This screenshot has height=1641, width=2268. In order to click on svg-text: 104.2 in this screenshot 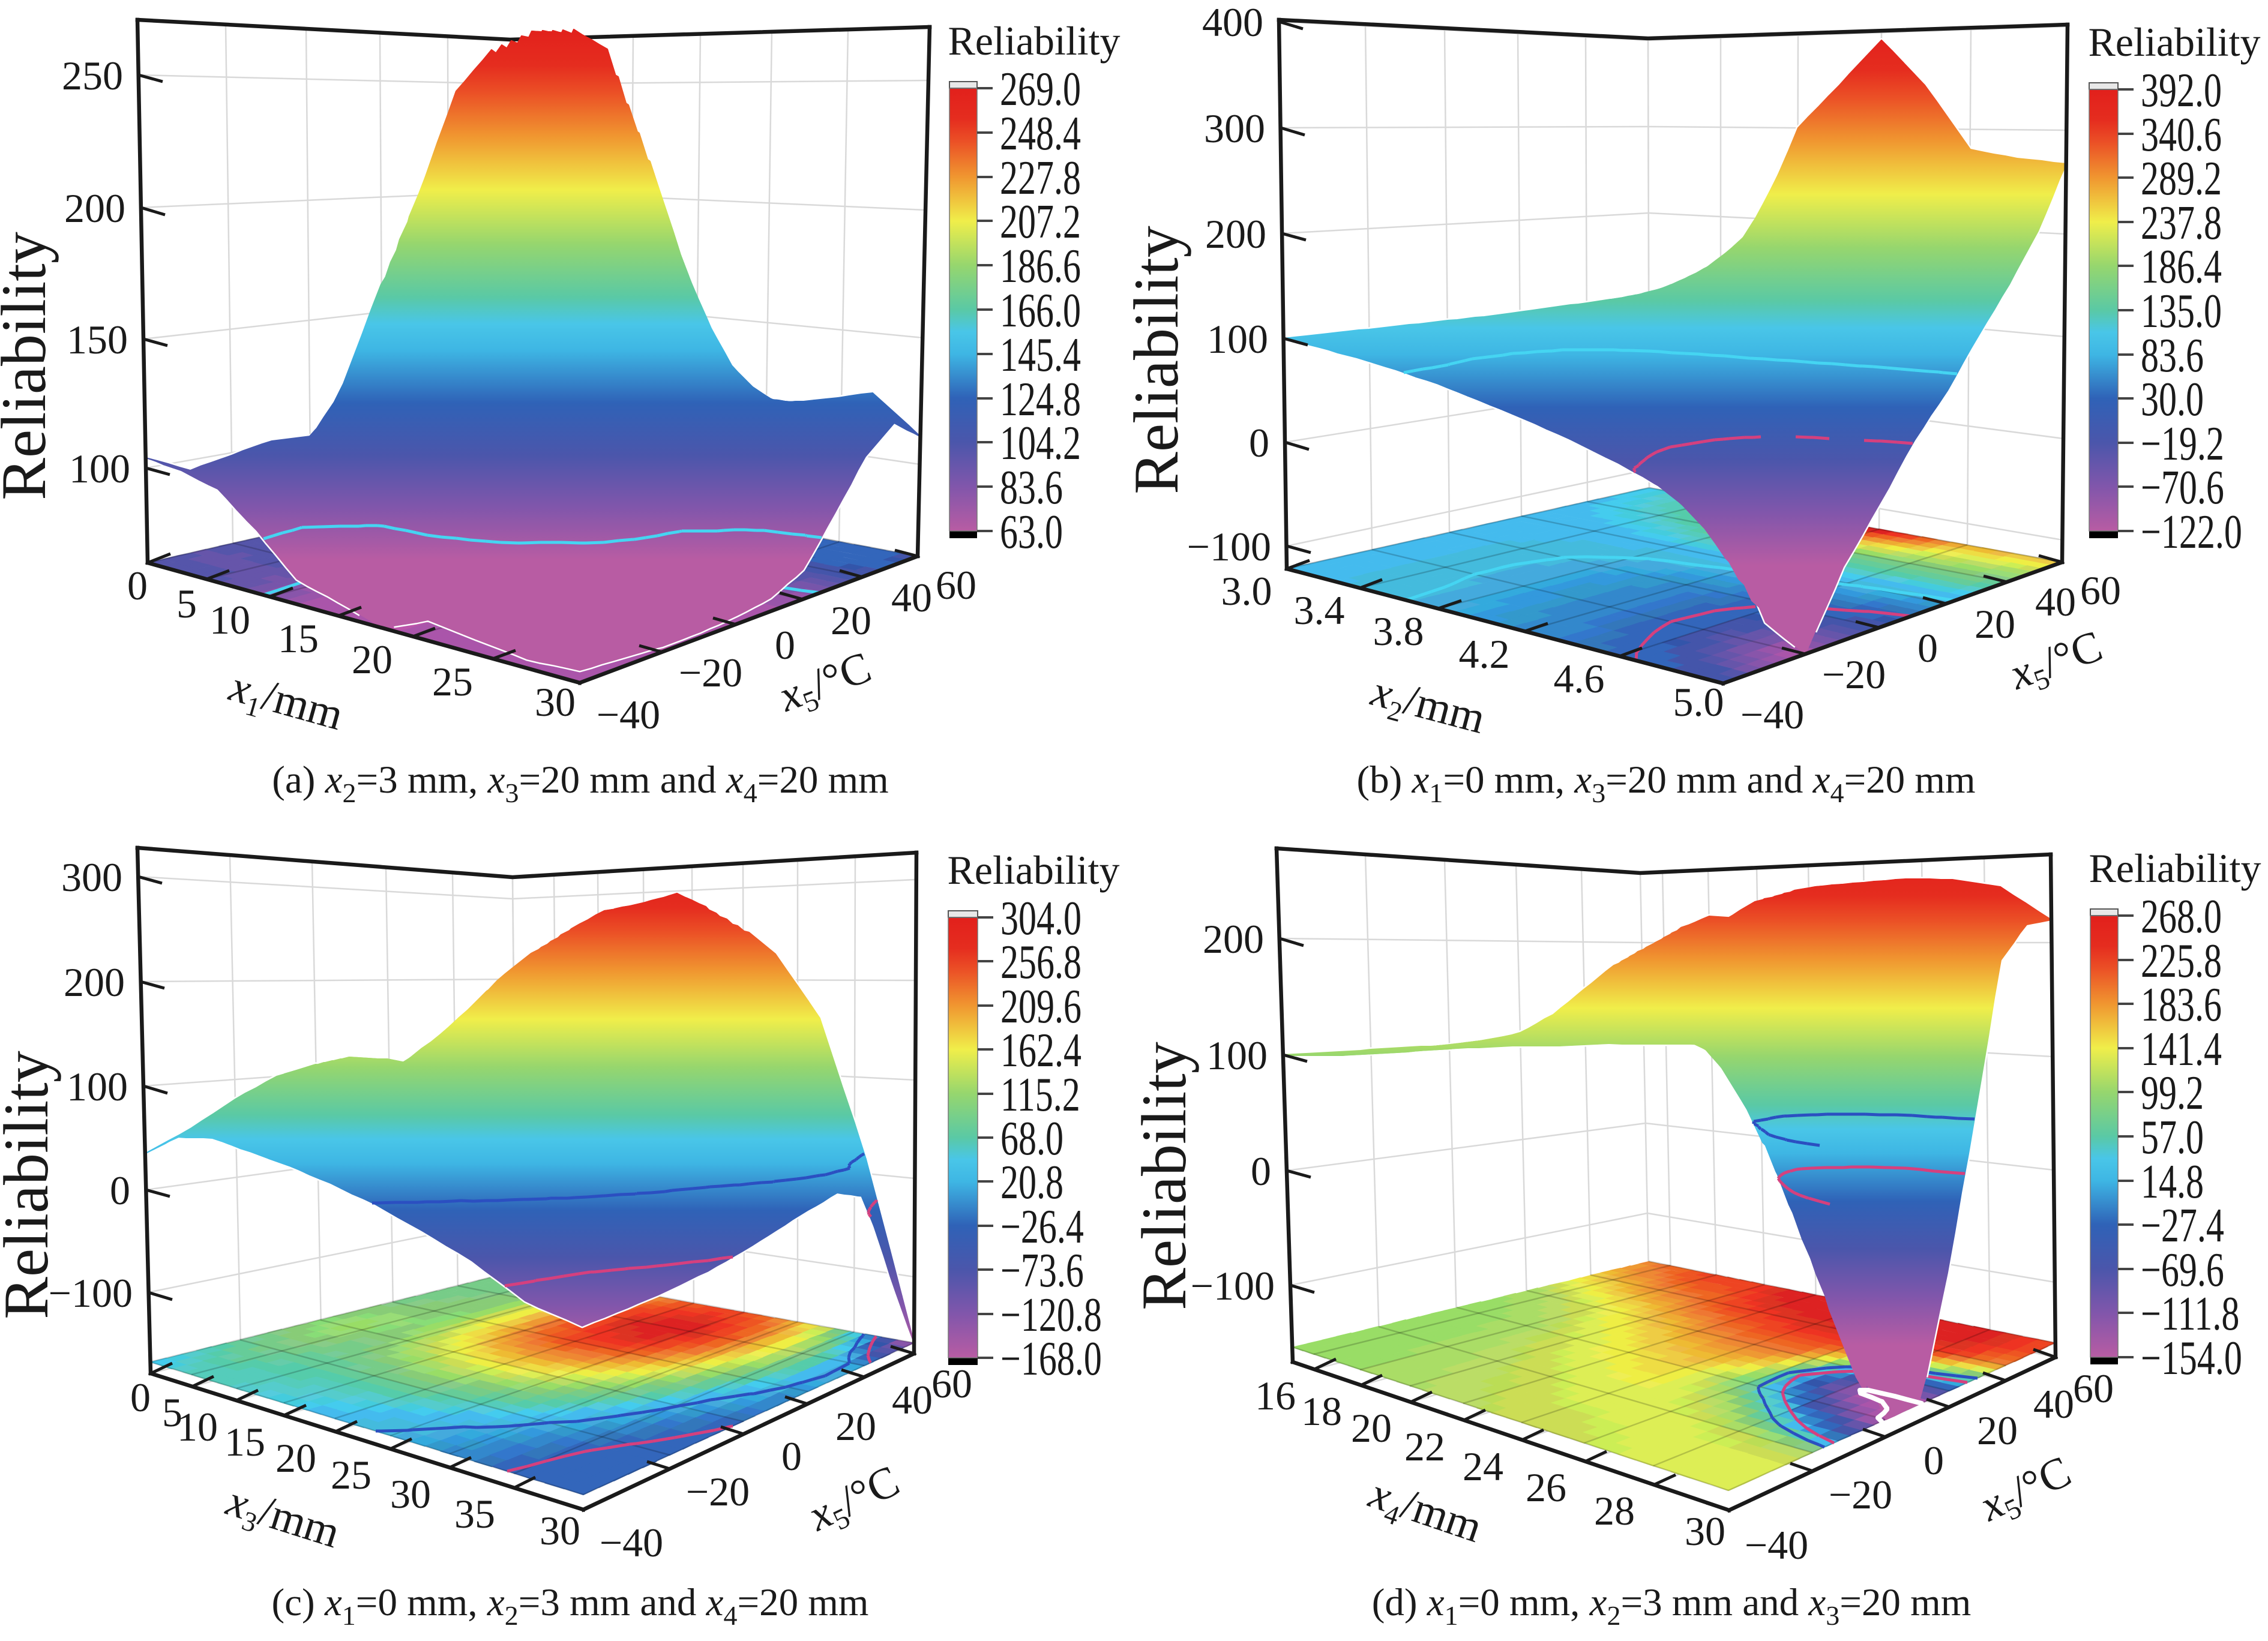, I will do `click(1040, 444)`.